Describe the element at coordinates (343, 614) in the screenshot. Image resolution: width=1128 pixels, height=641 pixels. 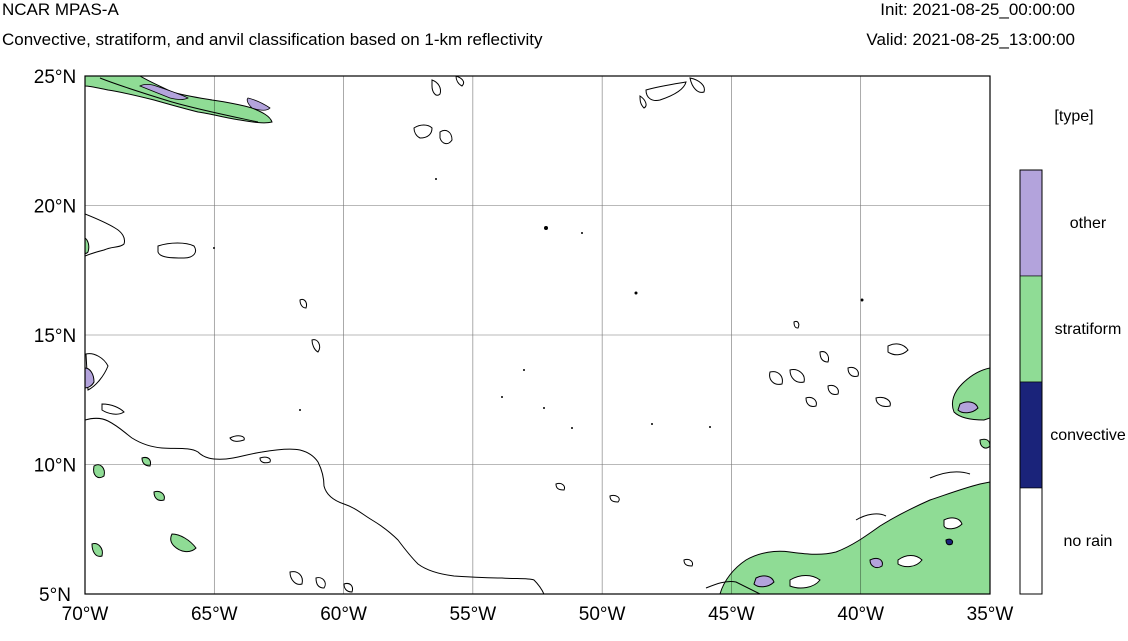
I see `lon-tick-label: 60°W` at that location.